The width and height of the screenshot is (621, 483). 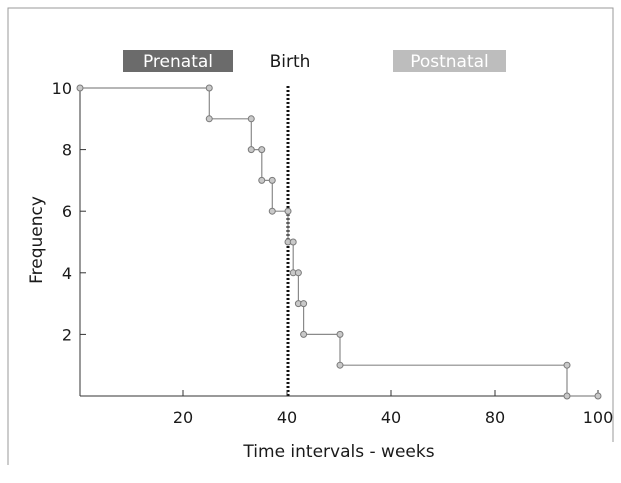 I want to click on y-tick-label: 10, so click(x=62, y=88).